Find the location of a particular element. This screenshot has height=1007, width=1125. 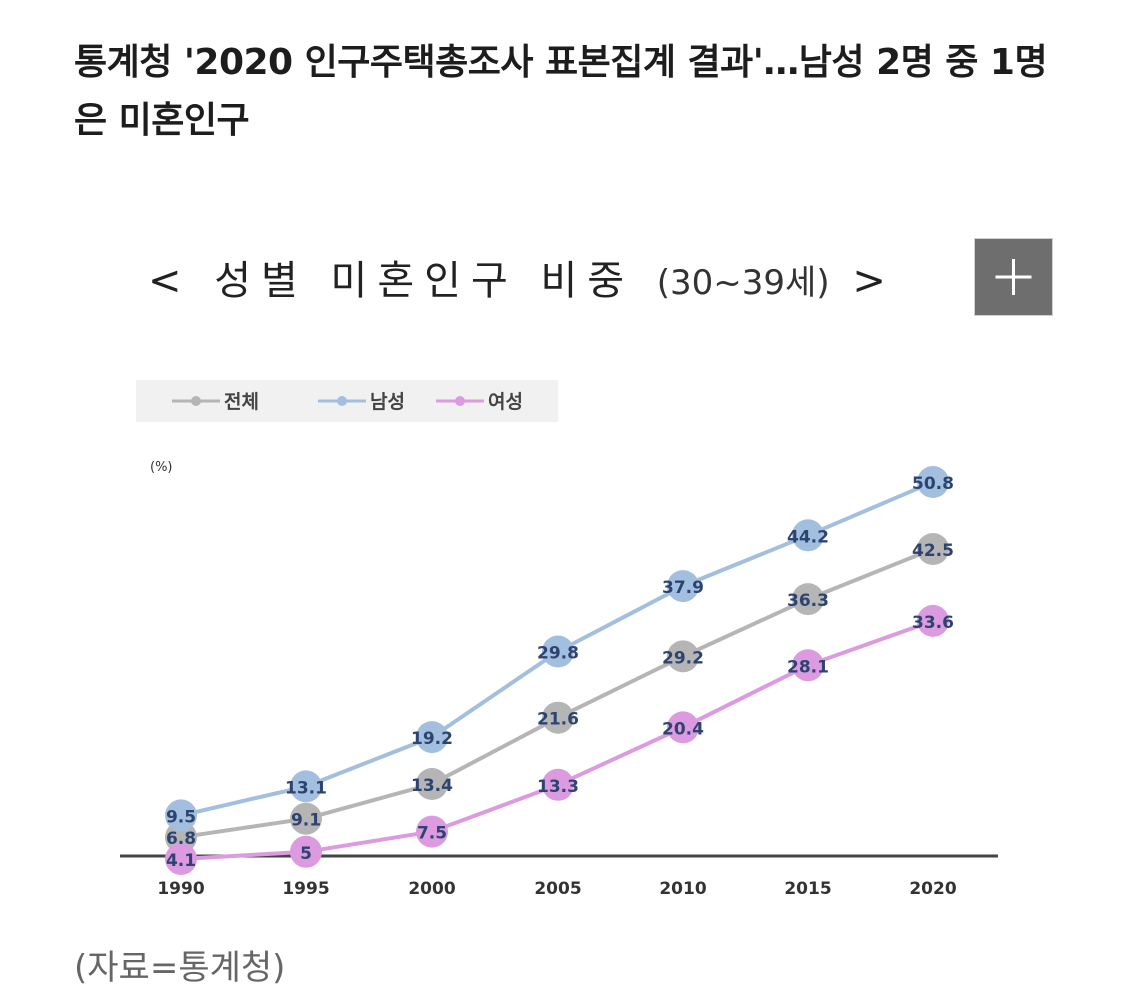

legend-label: 전체 is located at coordinates (241, 402).